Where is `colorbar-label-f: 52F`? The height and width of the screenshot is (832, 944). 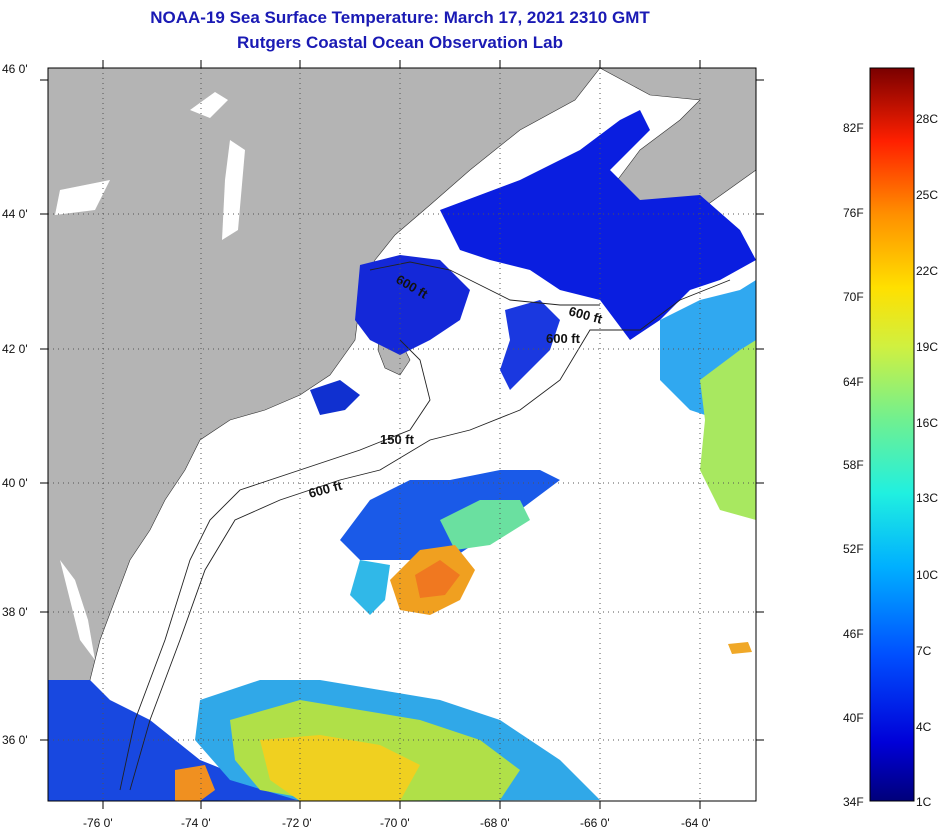
colorbar-label-f: 52F is located at coordinates (853, 549).